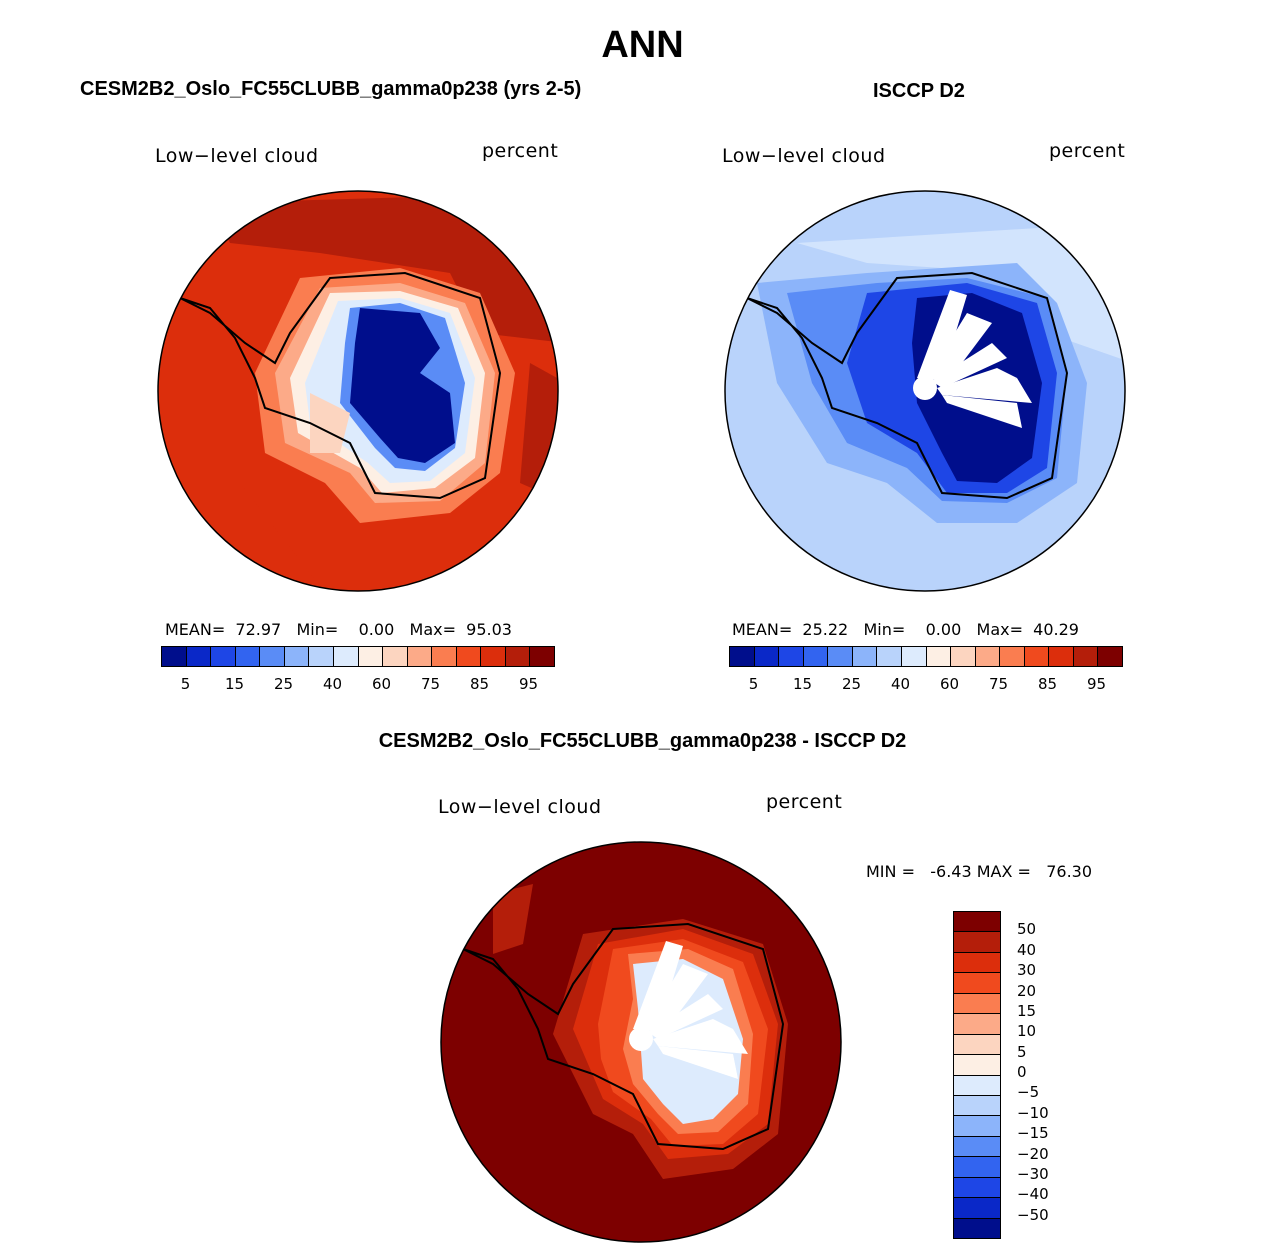 Image resolution: width=1285 pixels, height=1250 pixels. Describe the element at coordinates (1027, 990) in the screenshot. I see `diff-colorbar-tick-label: 20` at that location.